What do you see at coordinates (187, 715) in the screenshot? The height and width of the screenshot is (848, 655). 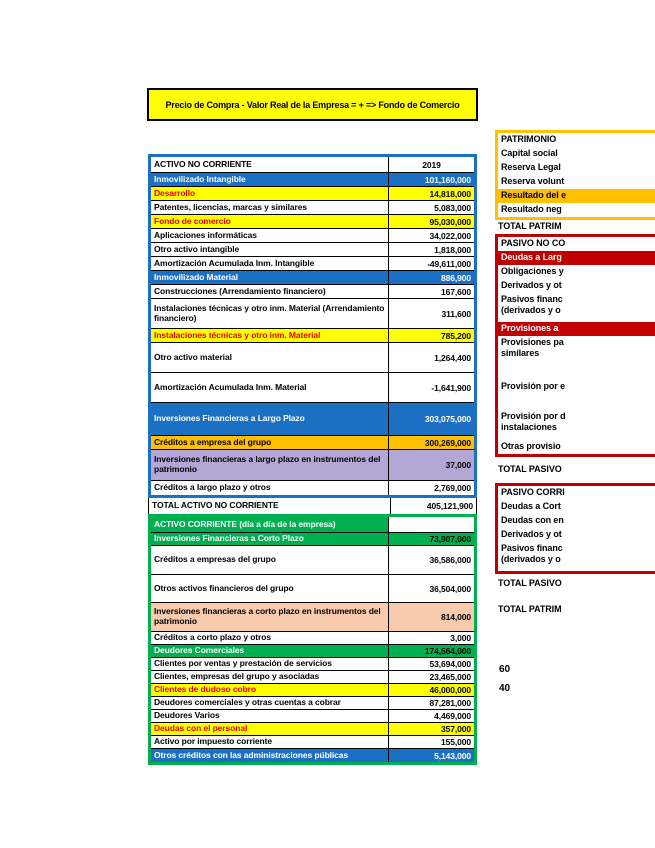 I see `cell-label: Deudores Varios` at bounding box center [187, 715].